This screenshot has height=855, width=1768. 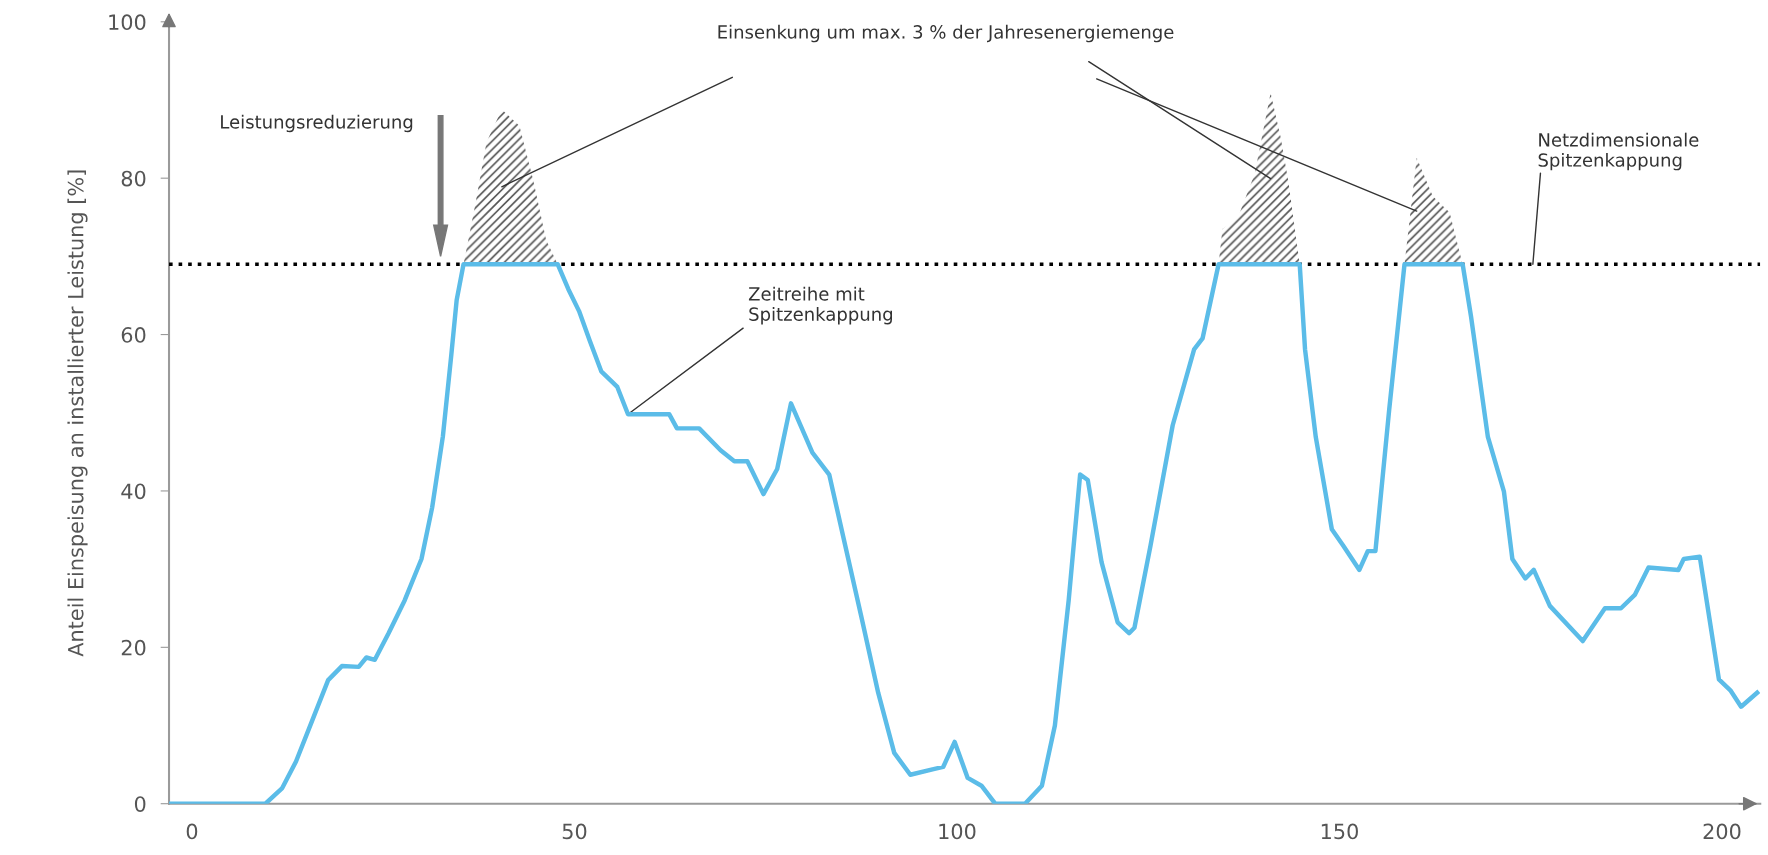 I want to click on y-tick-label: 20, so click(x=133, y=647).